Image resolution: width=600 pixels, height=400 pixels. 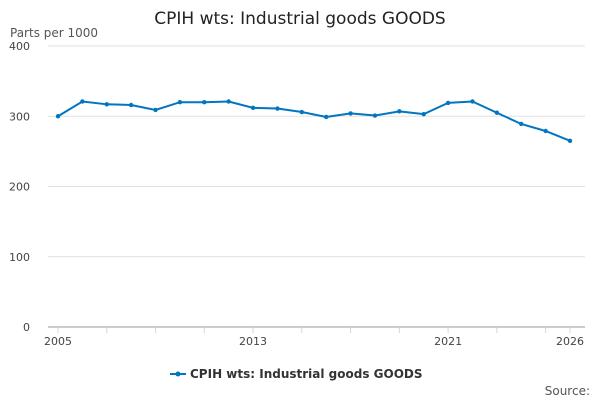 What do you see at coordinates (299, 19) in the screenshot?
I see `chart-title: CPIH wts: Industrial goods GOODS` at bounding box center [299, 19].